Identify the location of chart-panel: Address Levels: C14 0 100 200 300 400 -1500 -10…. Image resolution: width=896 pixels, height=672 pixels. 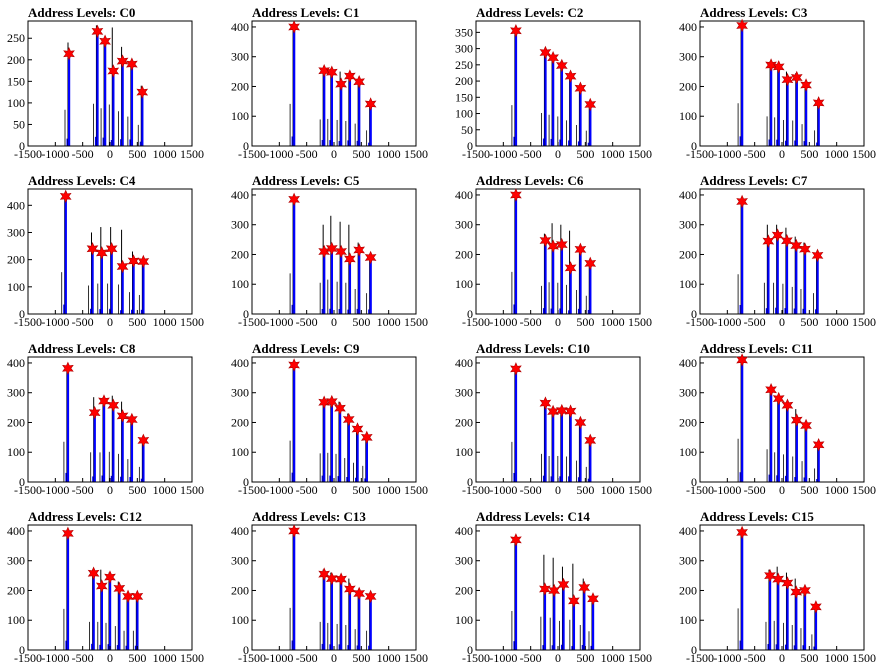
(560, 588).